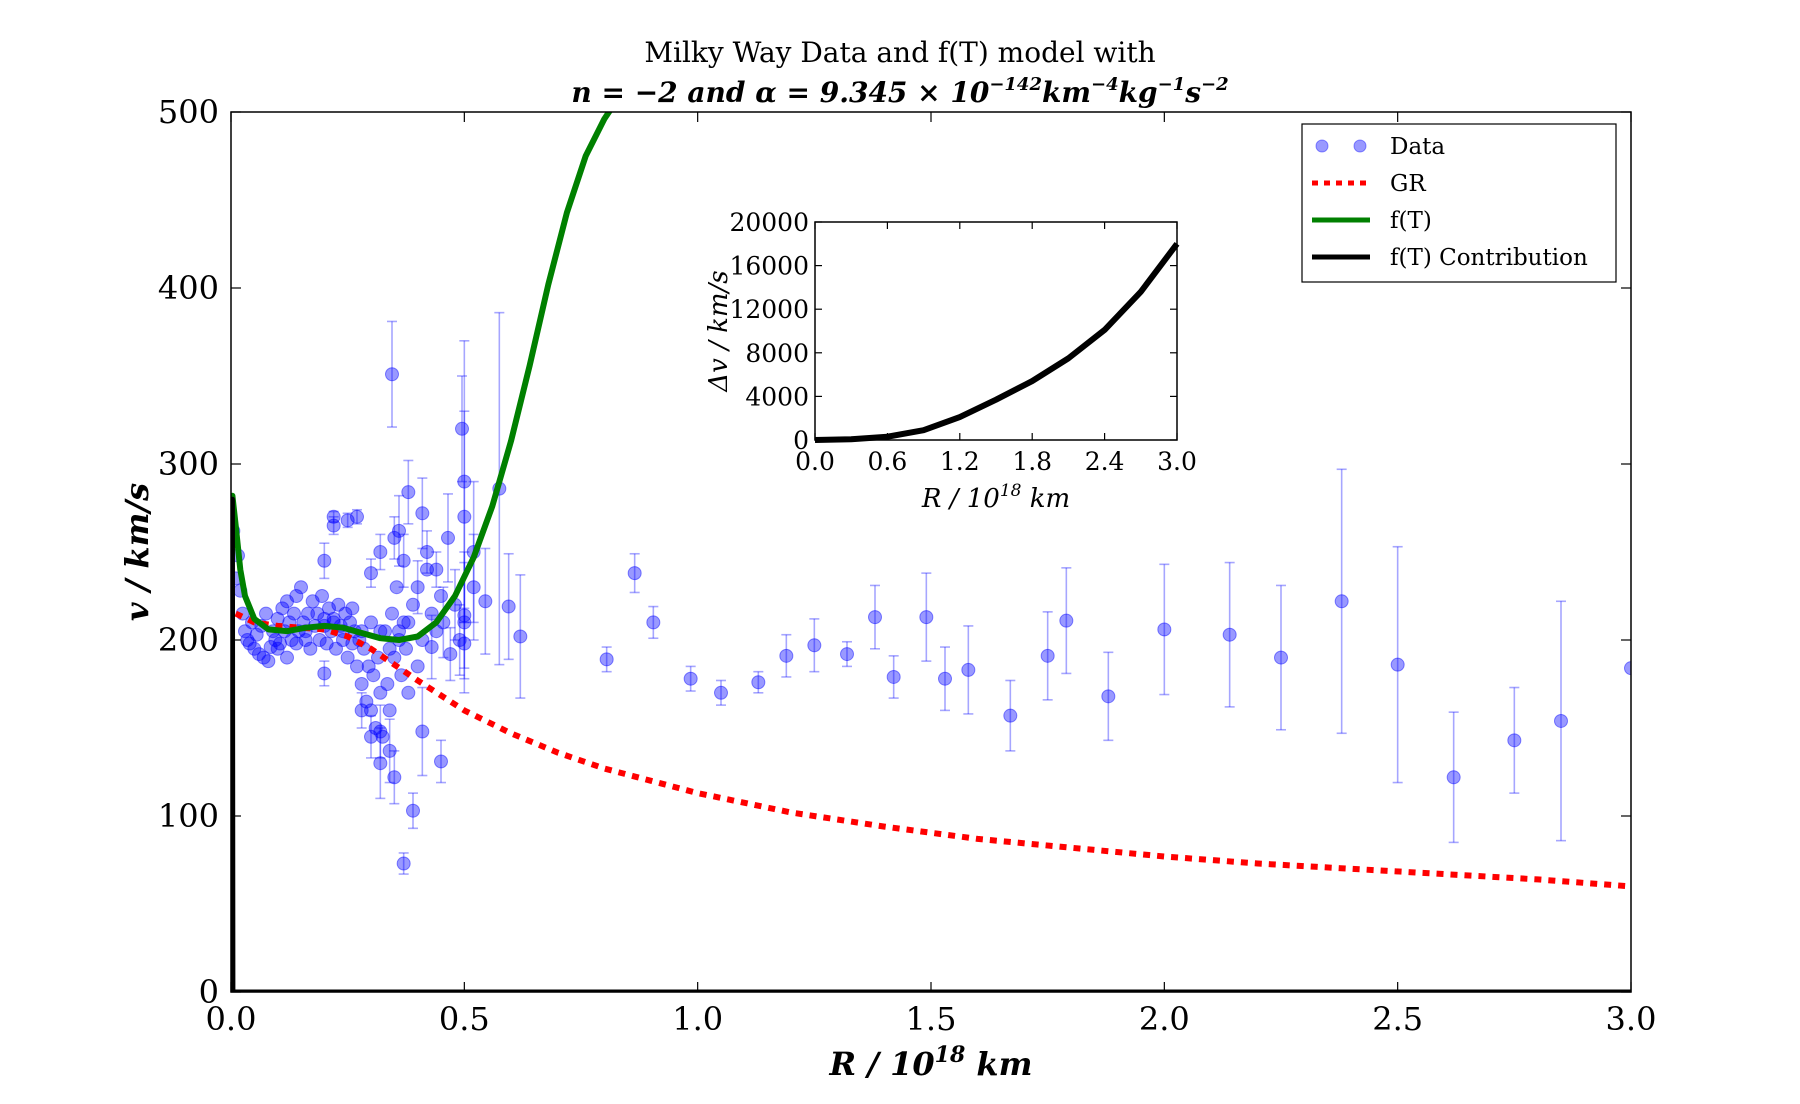 The image size is (1800, 1104). Describe the element at coordinates (888, 461) in the screenshot. I see `inset-x-tick-label: 0.6` at that location.